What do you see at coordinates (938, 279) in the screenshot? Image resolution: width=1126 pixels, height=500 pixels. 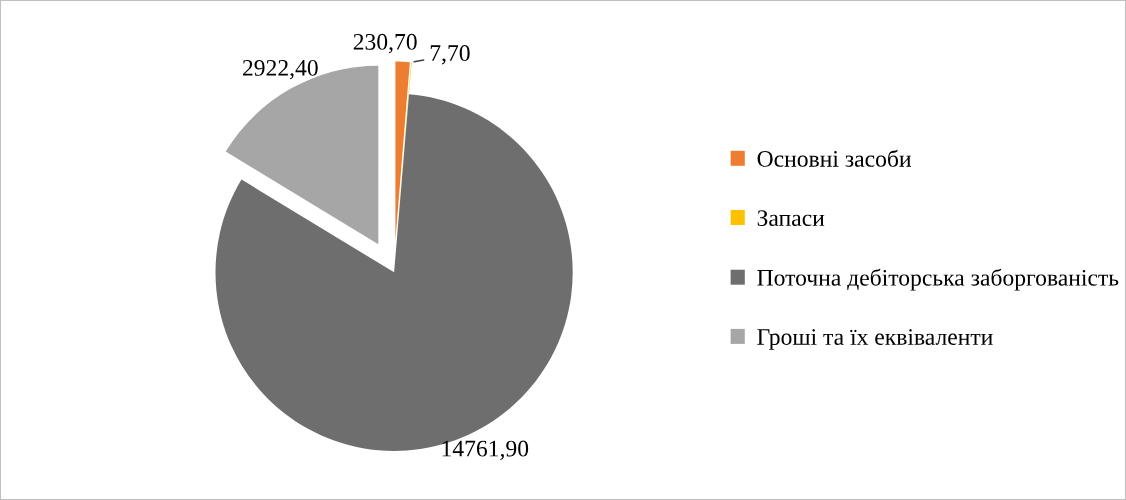 I see `legend-label: Поточна дебіторська заборгованість` at bounding box center [938, 279].